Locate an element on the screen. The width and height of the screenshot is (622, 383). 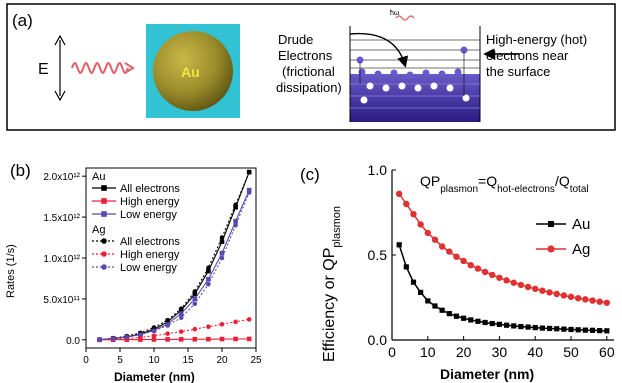
y-tick-label: 2.0x10¹² is located at coordinates (61, 177).